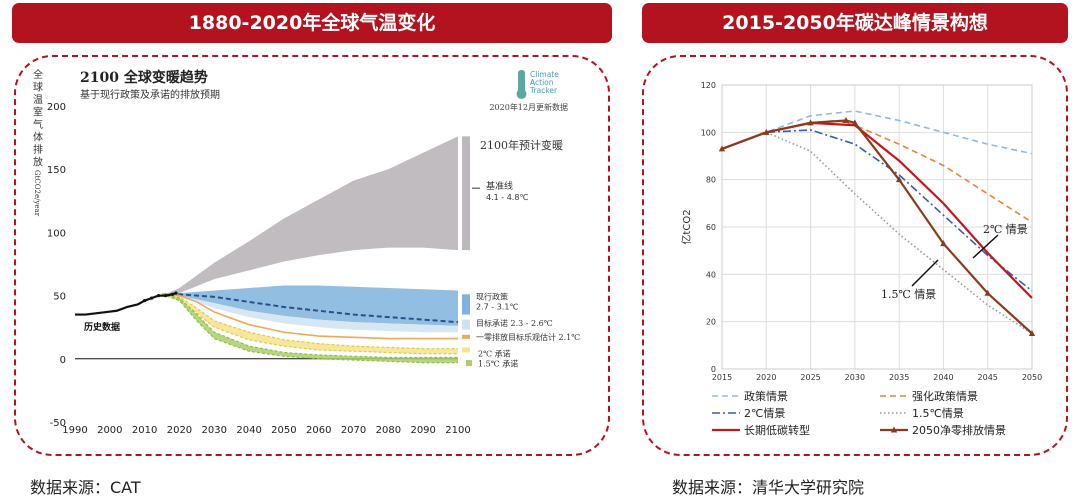 The width and height of the screenshot is (1080, 500). What do you see at coordinates (722, 377) in the screenshot?
I see `chart2-xtick-2015: 2015` at bounding box center [722, 377].